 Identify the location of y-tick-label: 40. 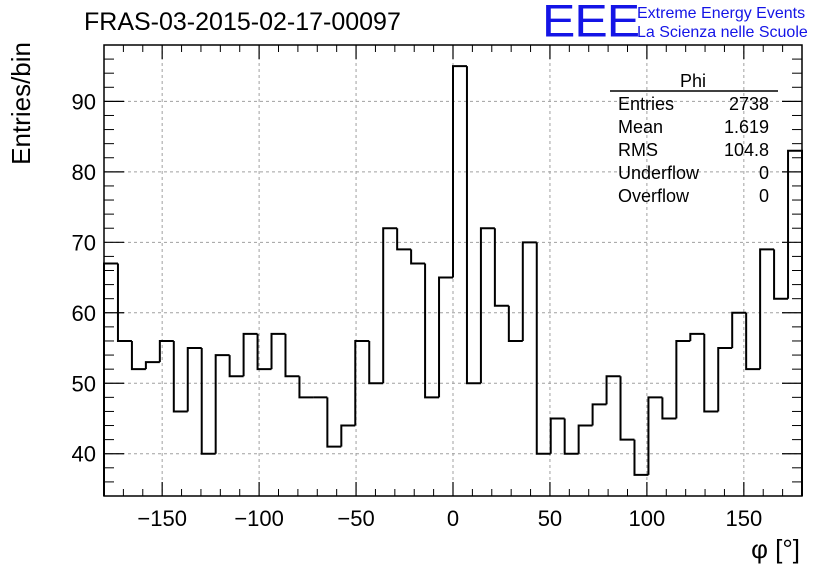
(84, 454).